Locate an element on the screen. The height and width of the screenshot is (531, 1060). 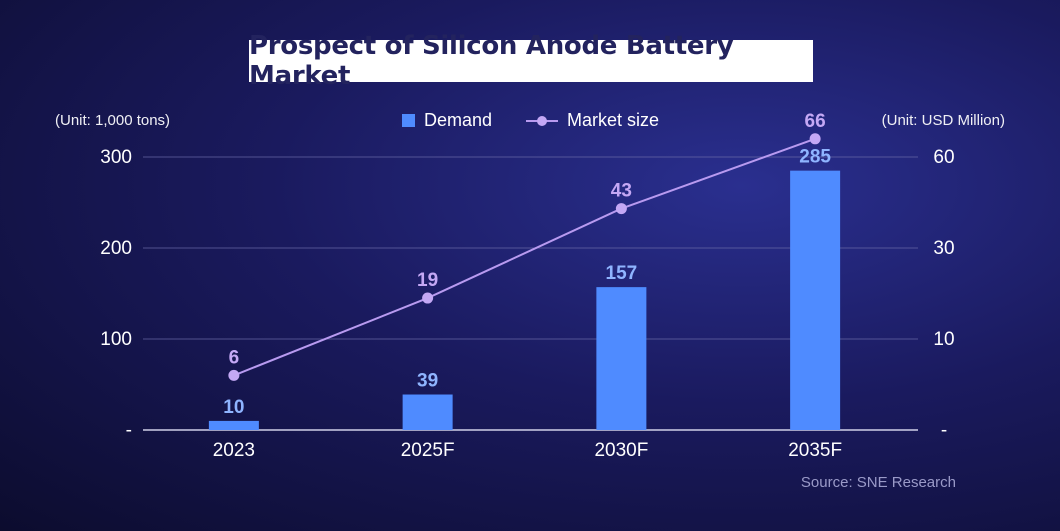
x-axis-tick-label: 2023 is located at coordinates (234, 450).